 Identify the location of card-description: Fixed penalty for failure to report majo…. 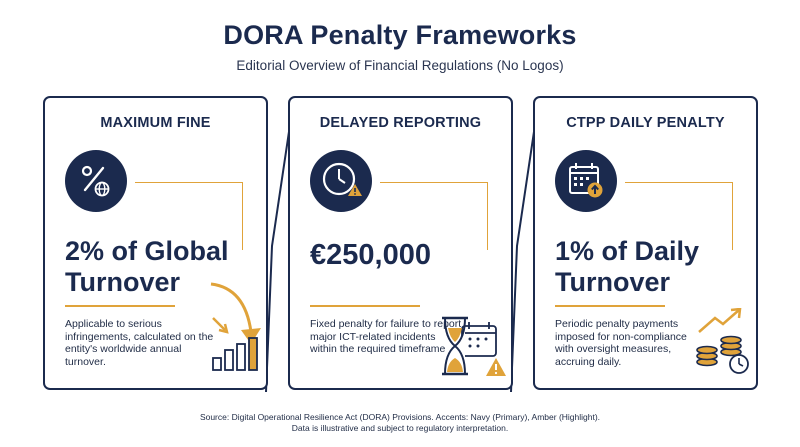
(386, 336).